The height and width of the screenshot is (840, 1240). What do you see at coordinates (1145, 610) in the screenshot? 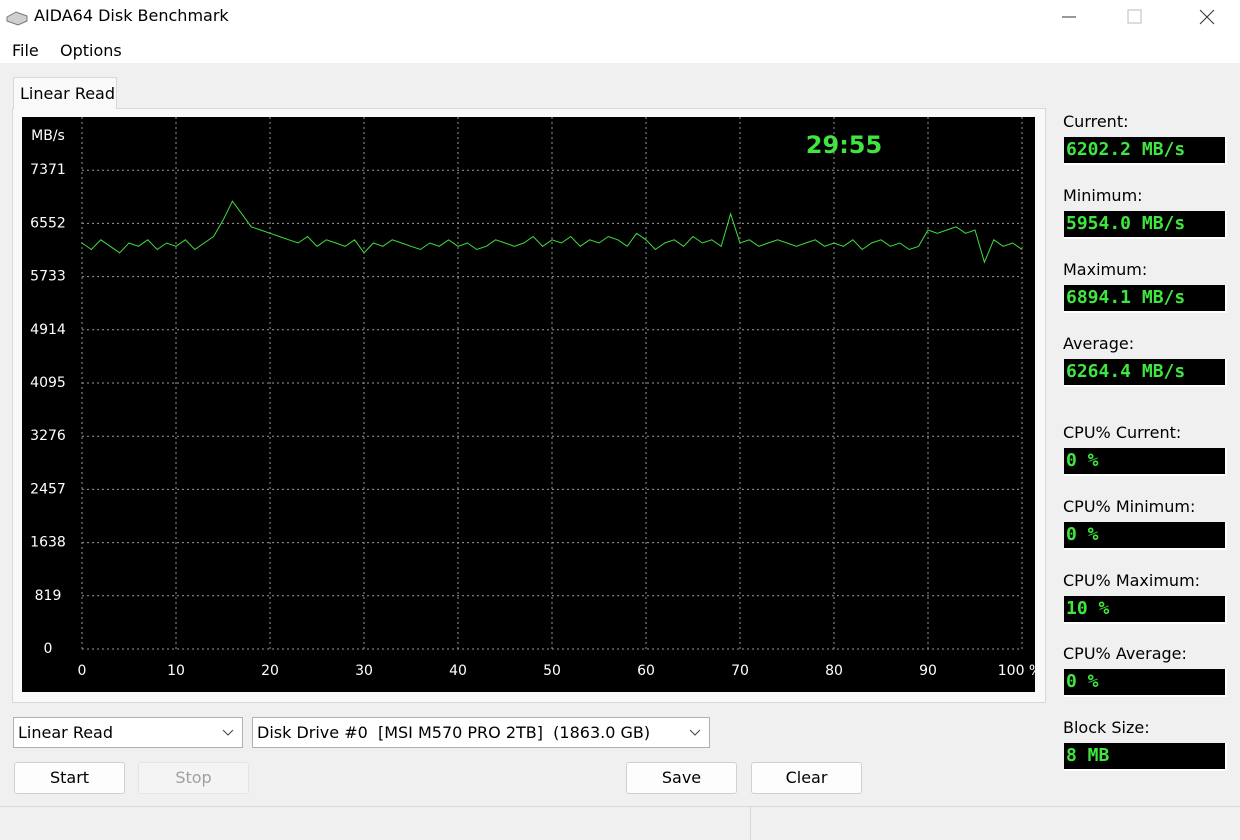
I see `stat-value: 10 %` at bounding box center [1145, 610].